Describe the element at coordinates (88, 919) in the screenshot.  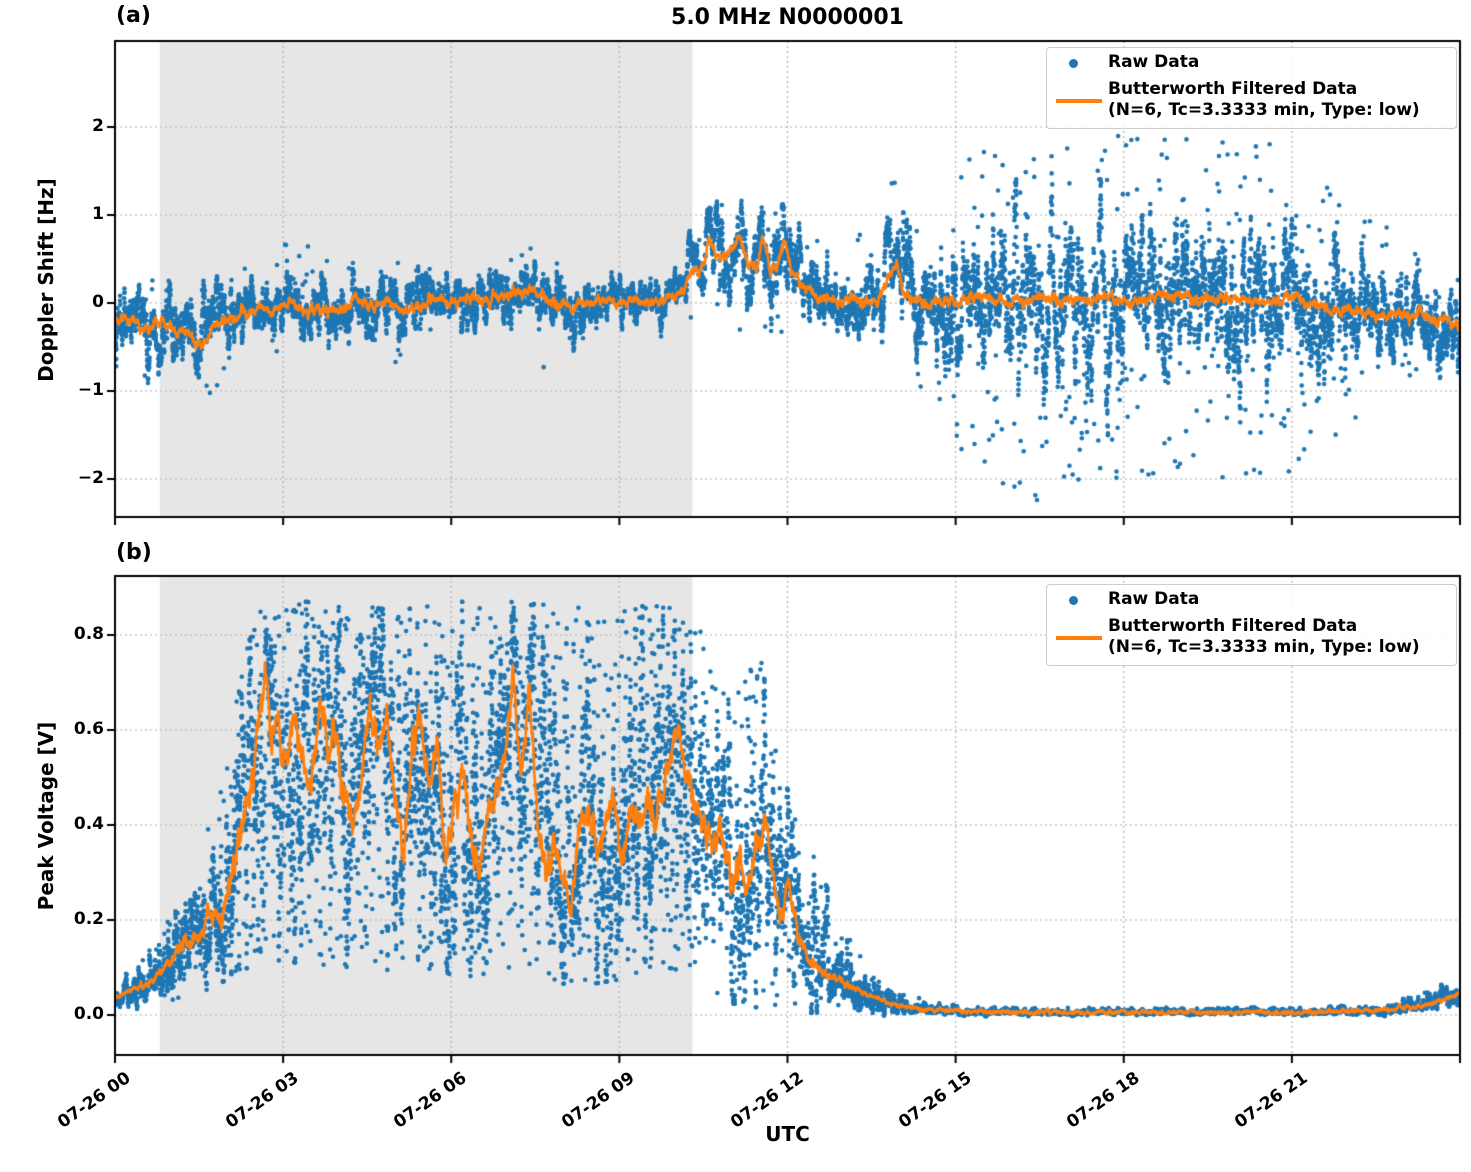
I see `y-tick-label: 0.2` at that location.